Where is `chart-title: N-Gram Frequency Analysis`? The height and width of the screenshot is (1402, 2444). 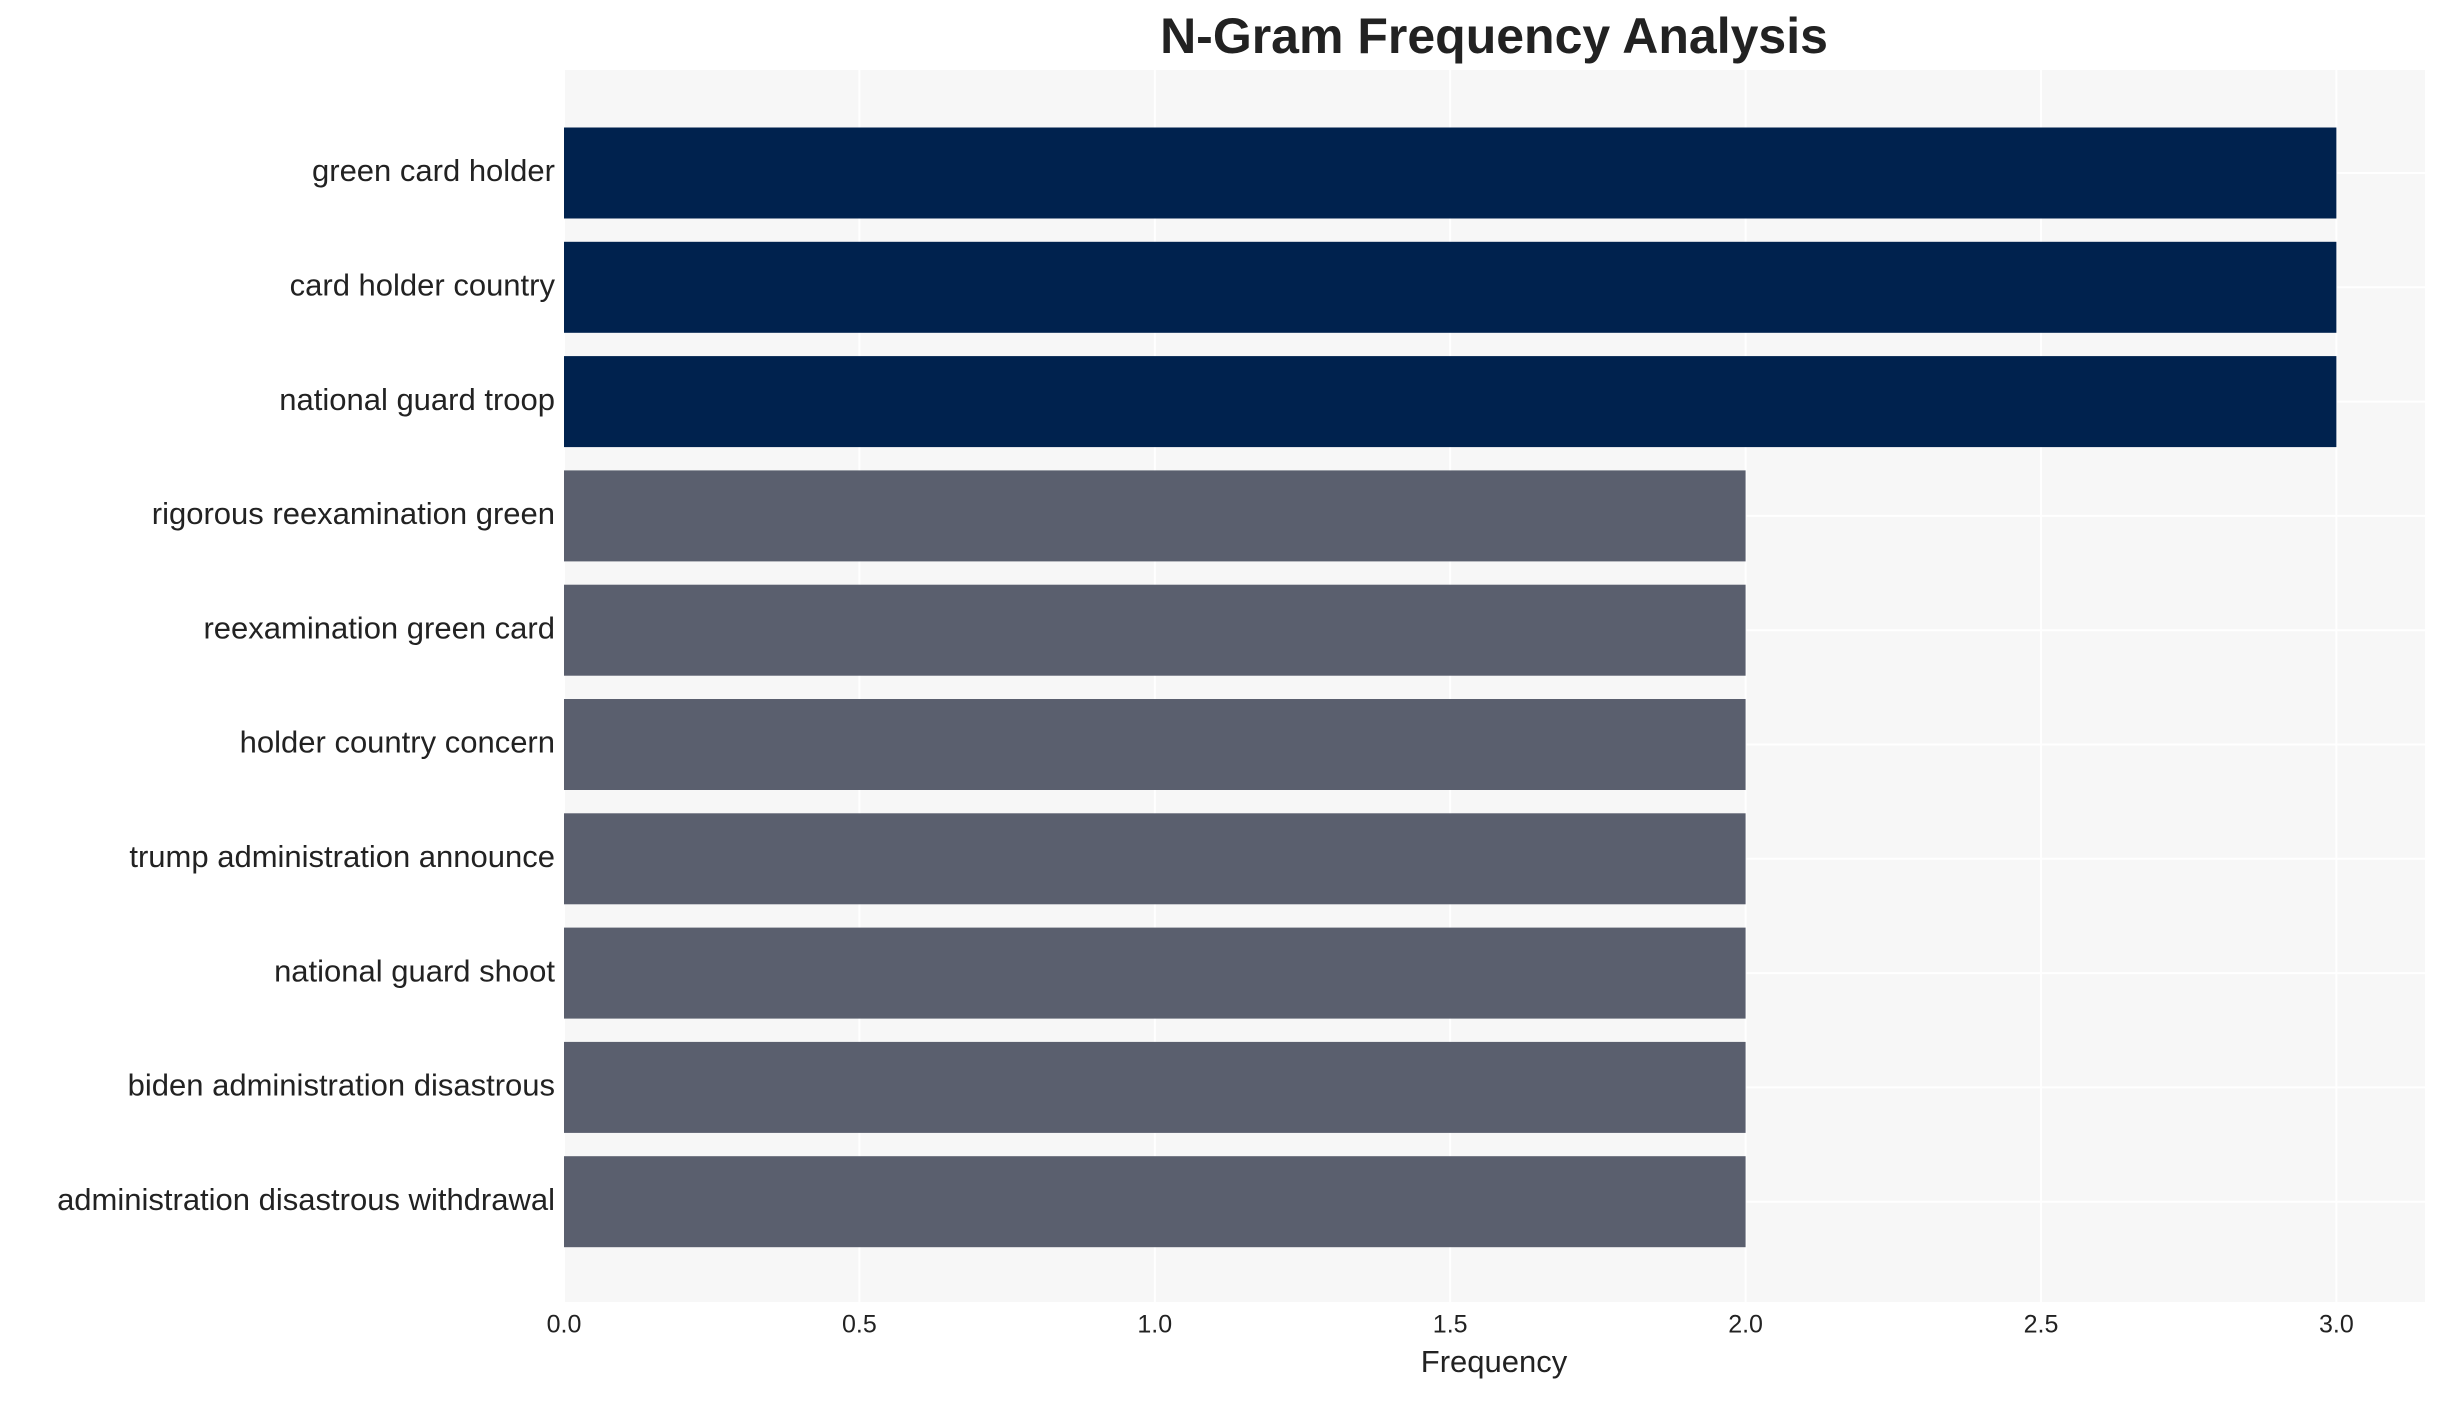 chart-title: N-Gram Frequency Analysis is located at coordinates (1494, 36).